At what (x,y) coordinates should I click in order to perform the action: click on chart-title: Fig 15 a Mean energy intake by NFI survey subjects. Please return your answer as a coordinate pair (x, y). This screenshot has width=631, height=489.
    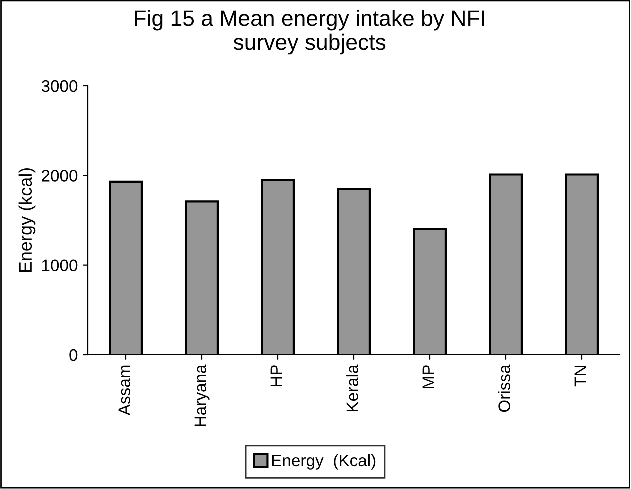
    Looking at the image, I should click on (309, 32).